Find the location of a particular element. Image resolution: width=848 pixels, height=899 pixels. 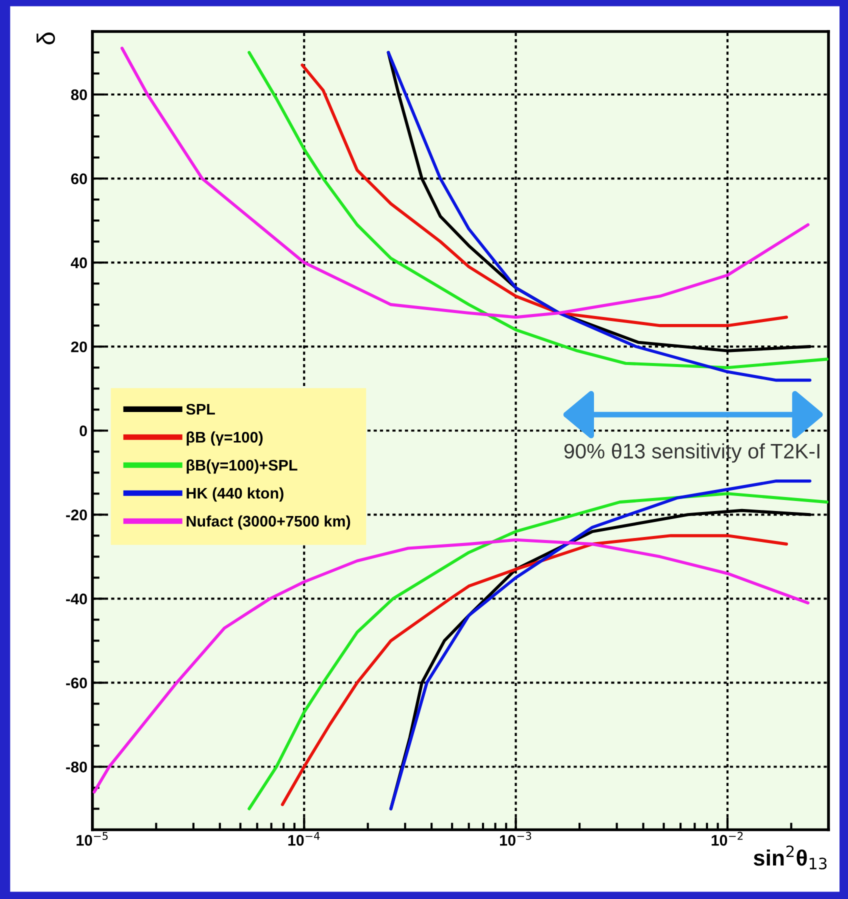

x-tick-label: 10$^{−3}$ is located at coordinates (516, 839).